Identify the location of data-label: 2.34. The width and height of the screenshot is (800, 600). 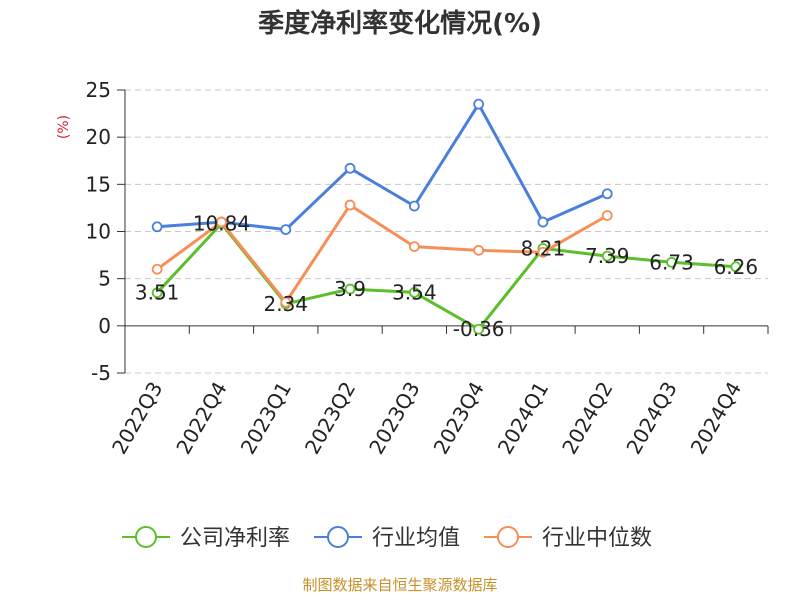
(285, 304).